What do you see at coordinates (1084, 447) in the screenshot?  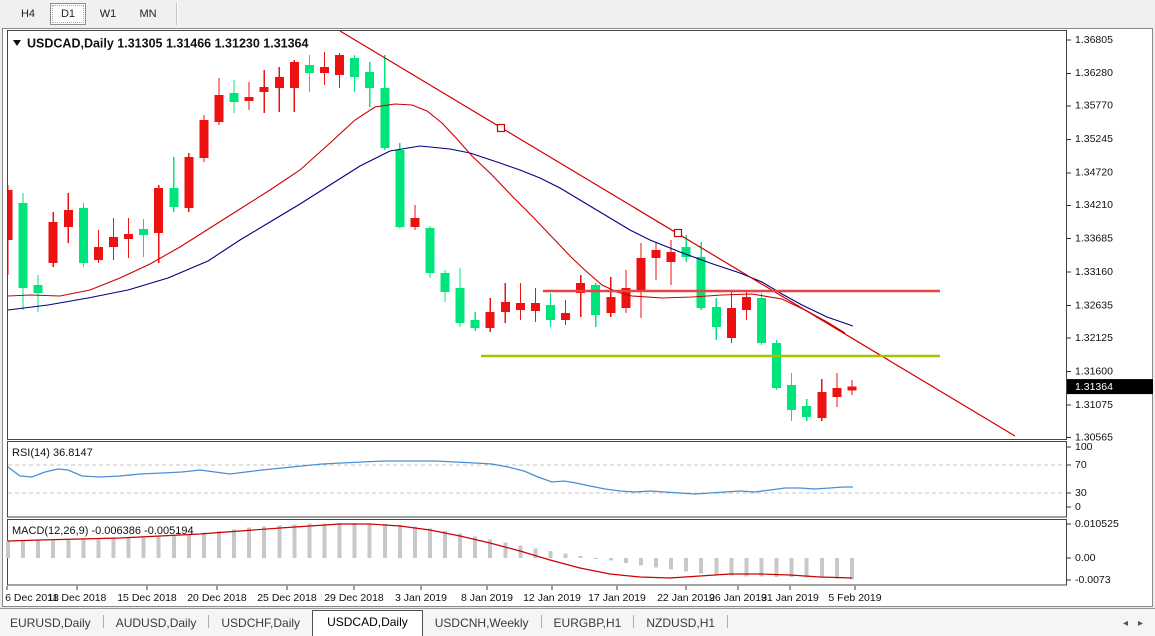 I see `rsi-axis-label: 100` at bounding box center [1084, 447].